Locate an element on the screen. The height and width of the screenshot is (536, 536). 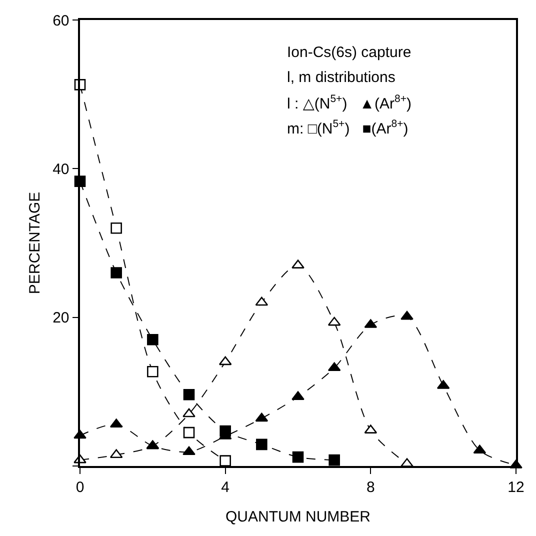
y-tick-label: 40 is located at coordinates (61, 169).